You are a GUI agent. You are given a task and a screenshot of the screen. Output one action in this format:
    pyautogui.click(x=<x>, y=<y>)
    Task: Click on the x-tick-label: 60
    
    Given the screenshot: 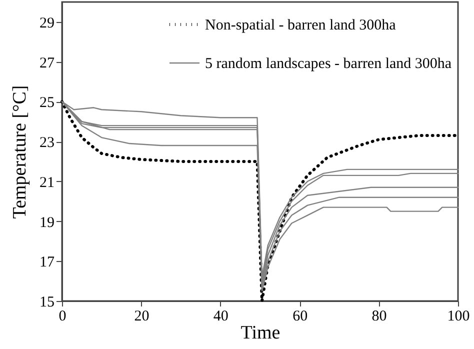 What is the action you would take?
    pyautogui.click(x=300, y=316)
    